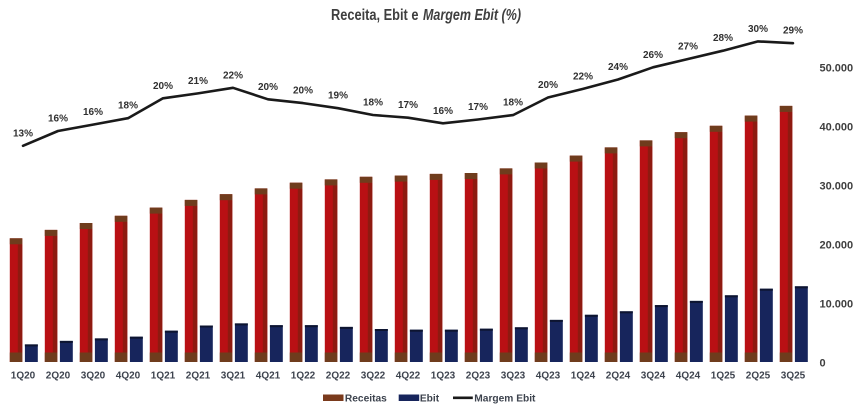 The image size is (860, 416). I want to click on svg-text: 1Q22, so click(303, 376).